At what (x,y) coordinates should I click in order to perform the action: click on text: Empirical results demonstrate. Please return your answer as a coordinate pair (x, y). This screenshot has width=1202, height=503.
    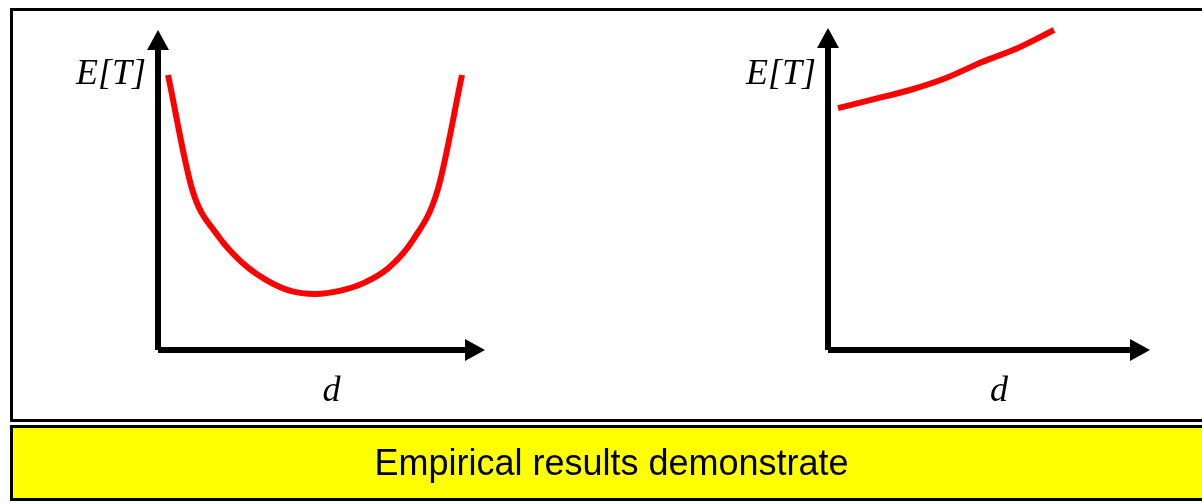
    Looking at the image, I should click on (606, 463).